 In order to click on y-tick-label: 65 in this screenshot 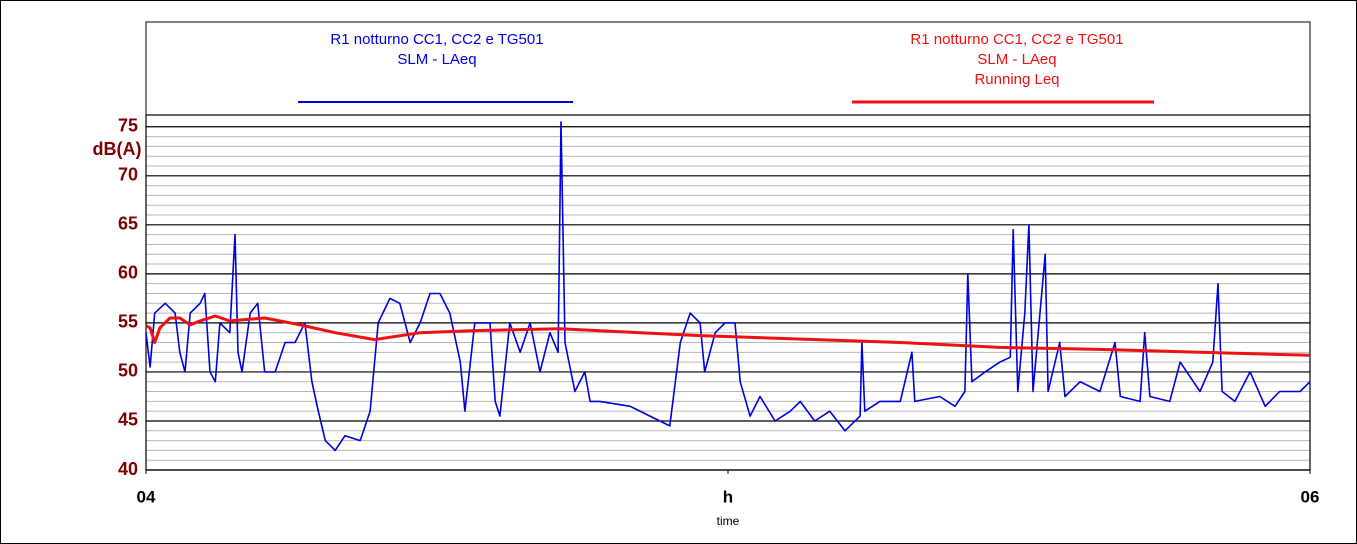, I will do `click(128, 224)`.